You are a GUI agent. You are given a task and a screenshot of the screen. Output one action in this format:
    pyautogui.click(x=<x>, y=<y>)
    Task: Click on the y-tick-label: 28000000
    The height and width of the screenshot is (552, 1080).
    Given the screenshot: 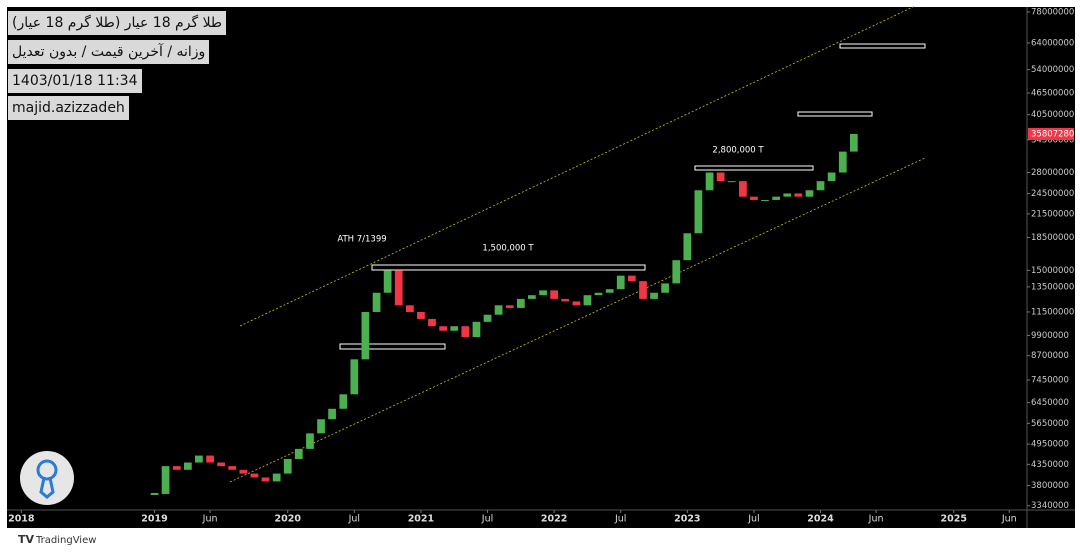 What is the action you would take?
    pyautogui.click(x=1052, y=173)
    